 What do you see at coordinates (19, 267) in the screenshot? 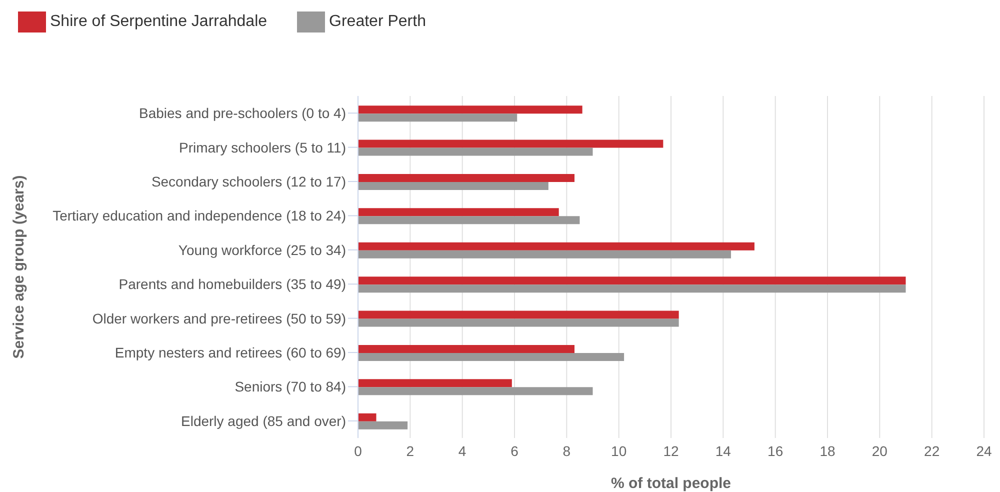
I see `y-axis-title: Service age group (years)` at bounding box center [19, 267].